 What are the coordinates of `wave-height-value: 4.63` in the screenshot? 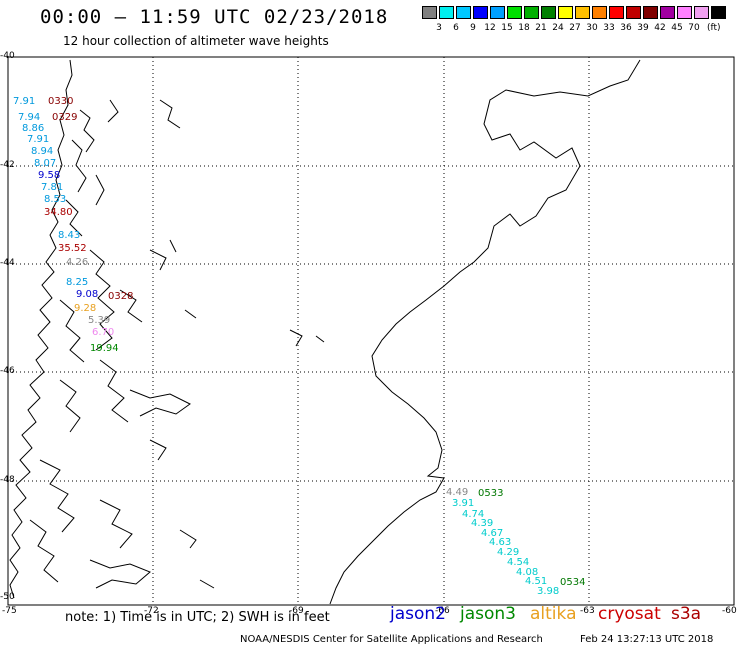 It's located at (500, 542).